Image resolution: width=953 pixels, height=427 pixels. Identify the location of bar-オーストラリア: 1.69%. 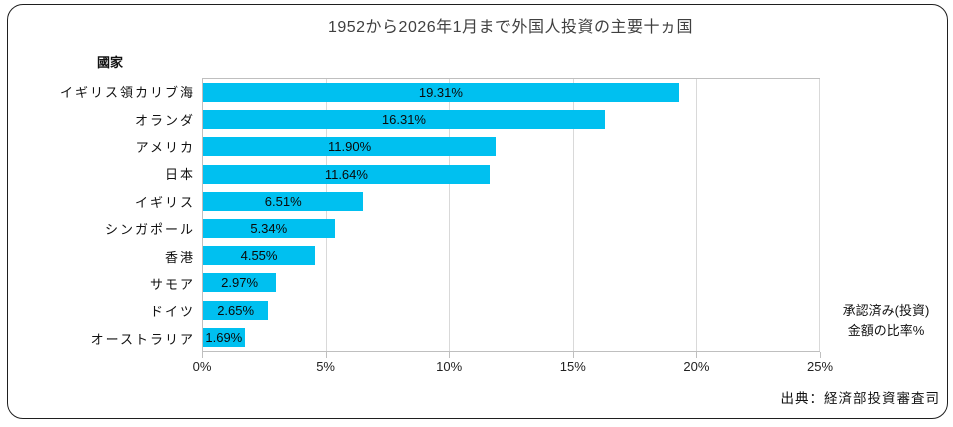
(224, 337).